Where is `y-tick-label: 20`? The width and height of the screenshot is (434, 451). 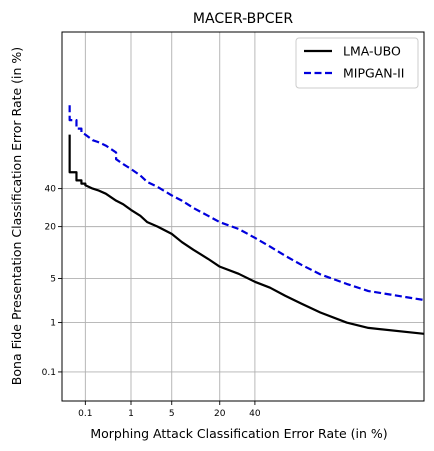
y-tick-label: 20 is located at coordinates (51, 228).